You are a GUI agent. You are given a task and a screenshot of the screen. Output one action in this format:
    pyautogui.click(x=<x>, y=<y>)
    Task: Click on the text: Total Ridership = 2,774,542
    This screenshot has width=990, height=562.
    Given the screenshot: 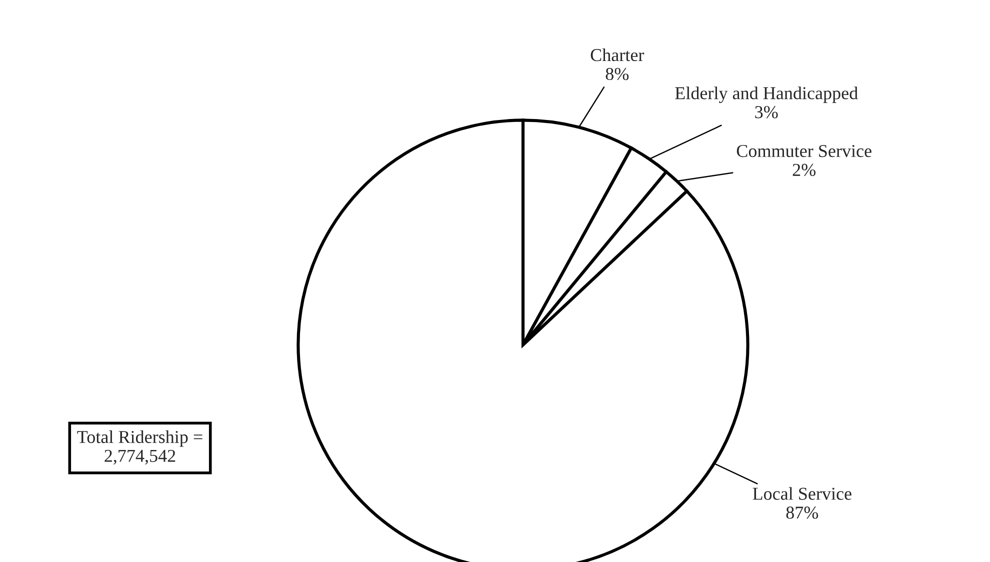 What is the action you would take?
    pyautogui.click(x=139, y=447)
    